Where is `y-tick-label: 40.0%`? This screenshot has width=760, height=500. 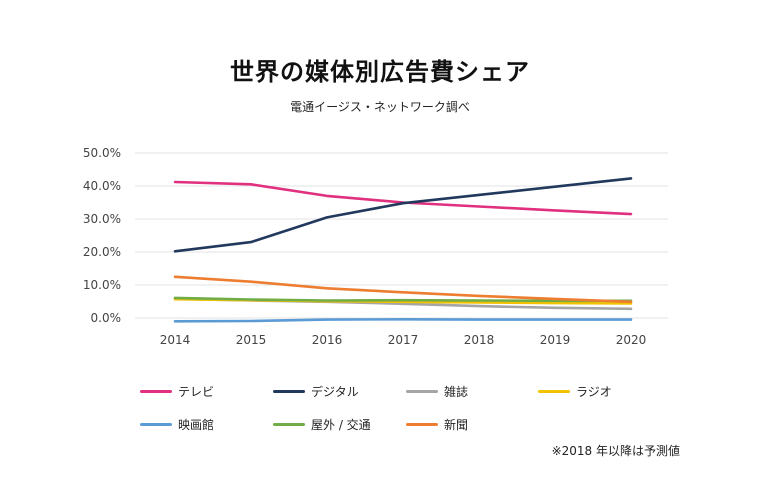
y-tick-label: 40.0% is located at coordinates (102, 186).